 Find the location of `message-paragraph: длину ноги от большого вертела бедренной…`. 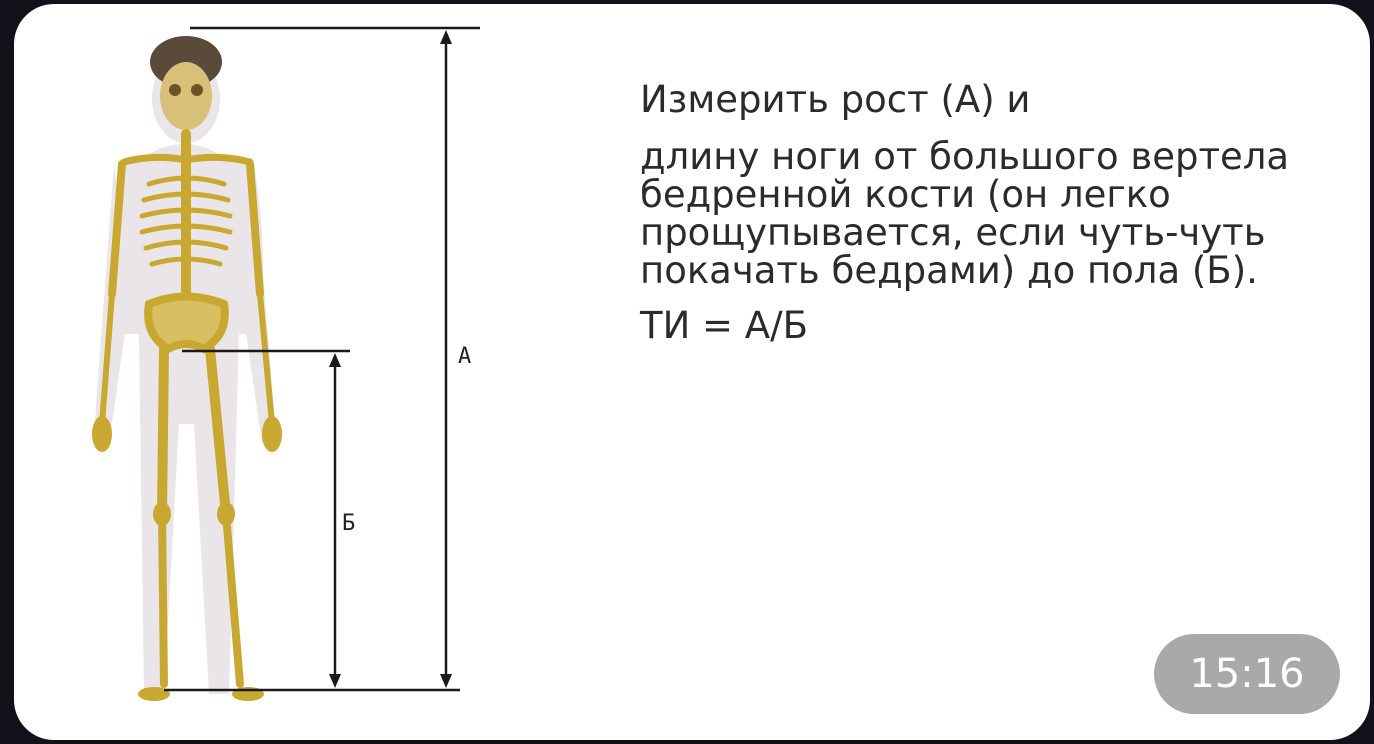

message-paragraph: длину ноги от большого вертела бедренной… is located at coordinates (965, 213).